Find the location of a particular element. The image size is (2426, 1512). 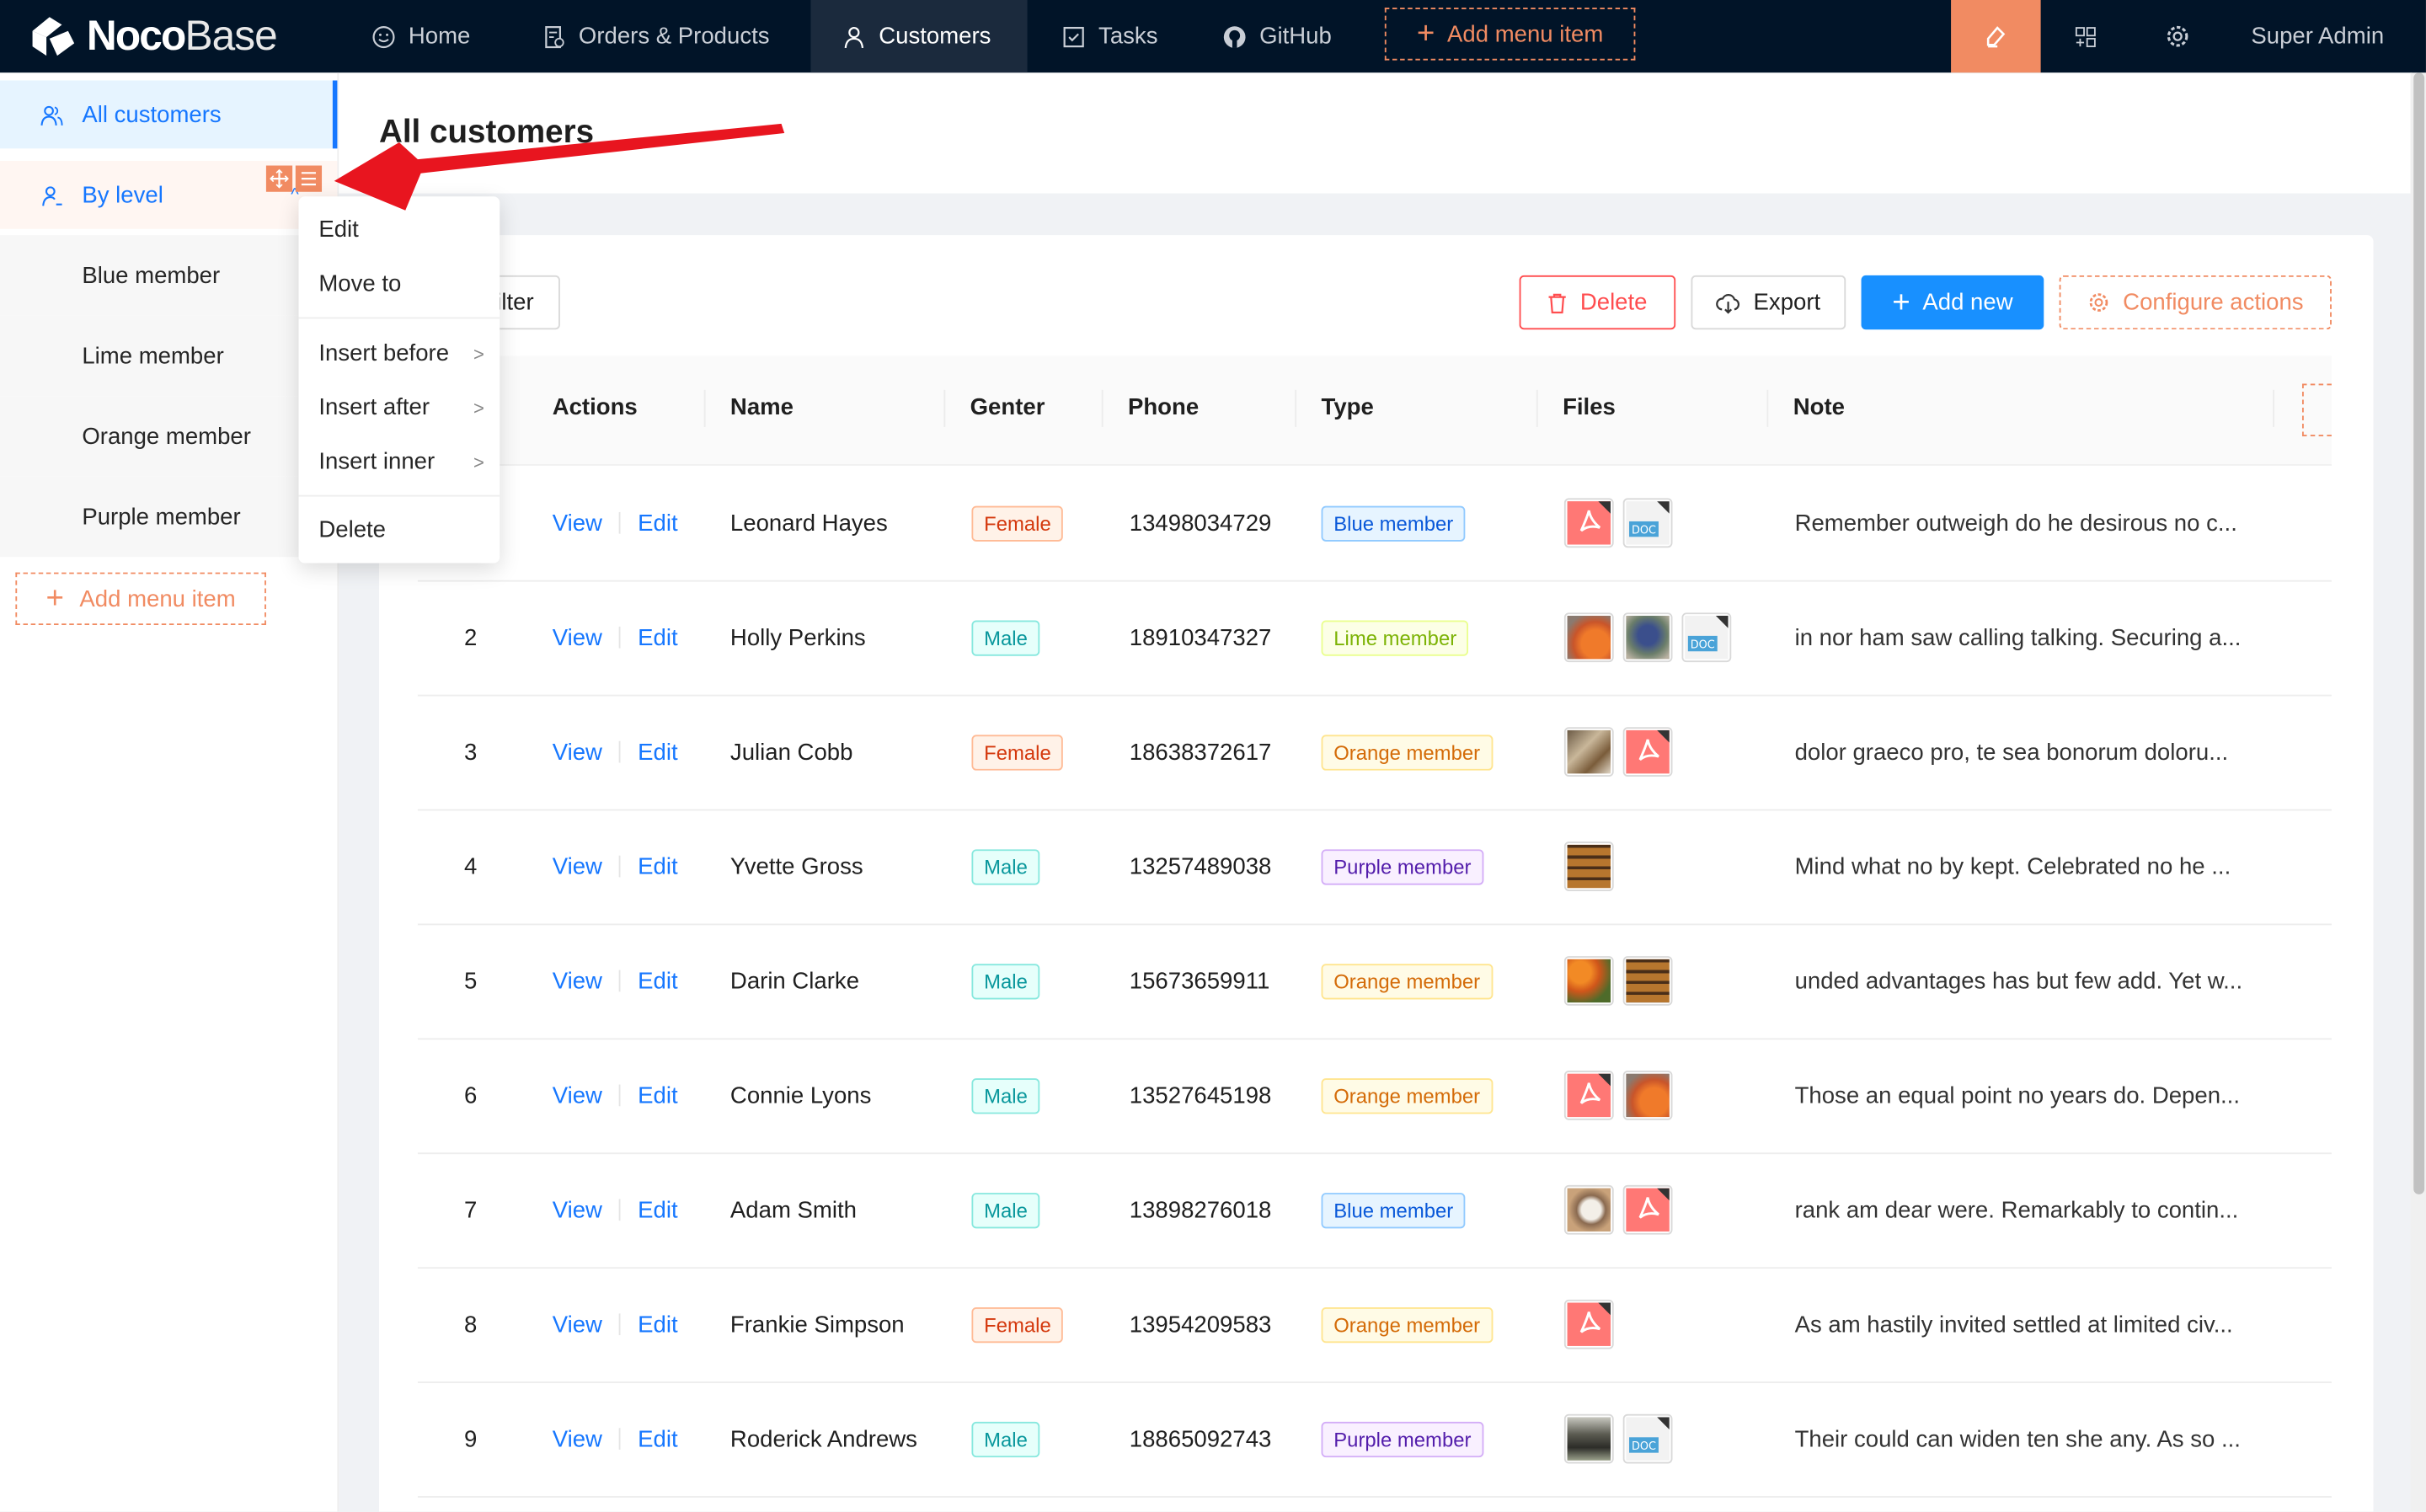

files-cell is located at coordinates (1593, 1324).